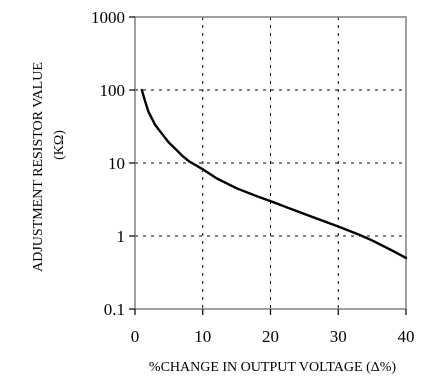 The height and width of the screenshot is (376, 444). I want to click on y-axis-label: ADJUSTMENT RESISTOR VALUE, so click(38, 167).